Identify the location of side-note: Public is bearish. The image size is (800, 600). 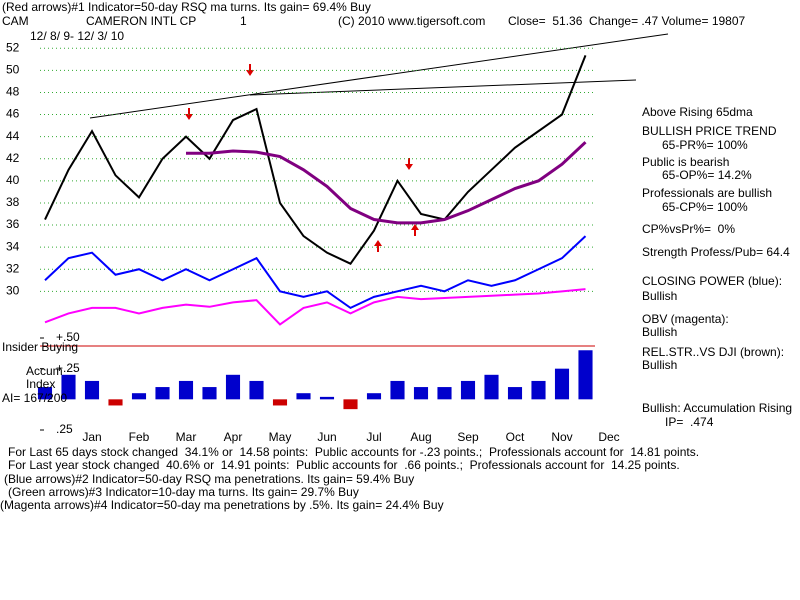
(685, 162).